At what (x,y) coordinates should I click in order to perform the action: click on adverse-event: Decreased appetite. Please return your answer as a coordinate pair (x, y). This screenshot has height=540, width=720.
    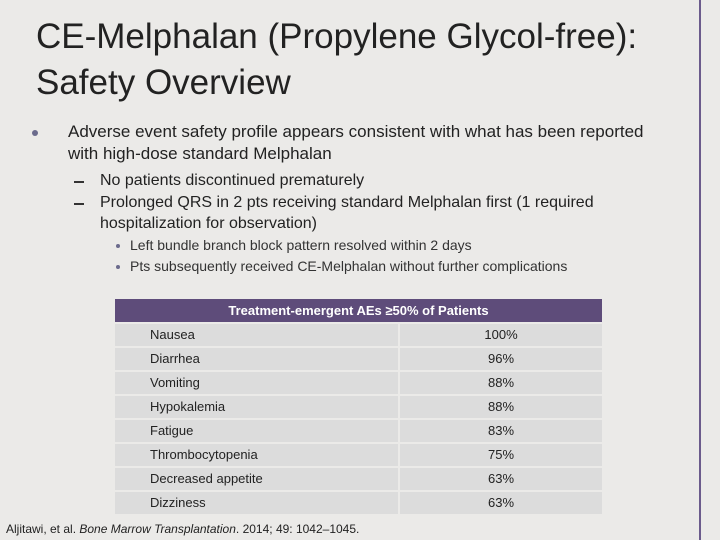
    Looking at the image, I should click on (256, 479).